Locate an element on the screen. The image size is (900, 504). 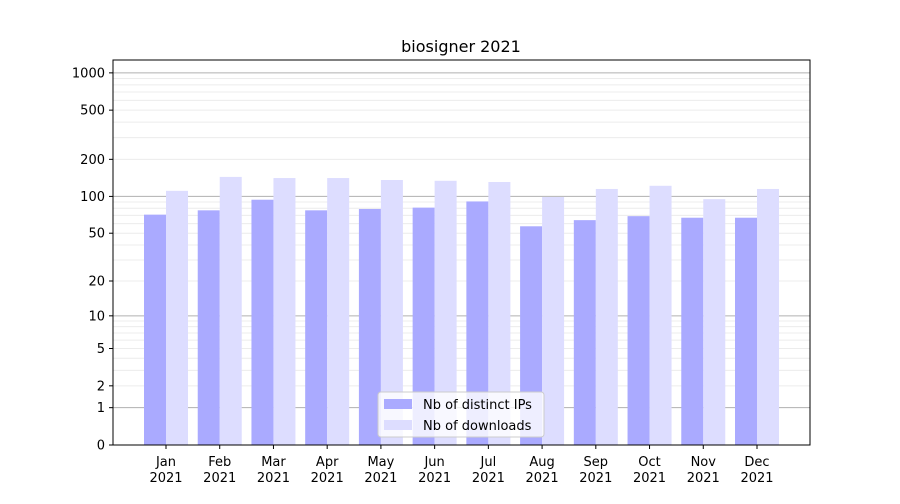
y-tick-label: 1000 is located at coordinates (88, 73).